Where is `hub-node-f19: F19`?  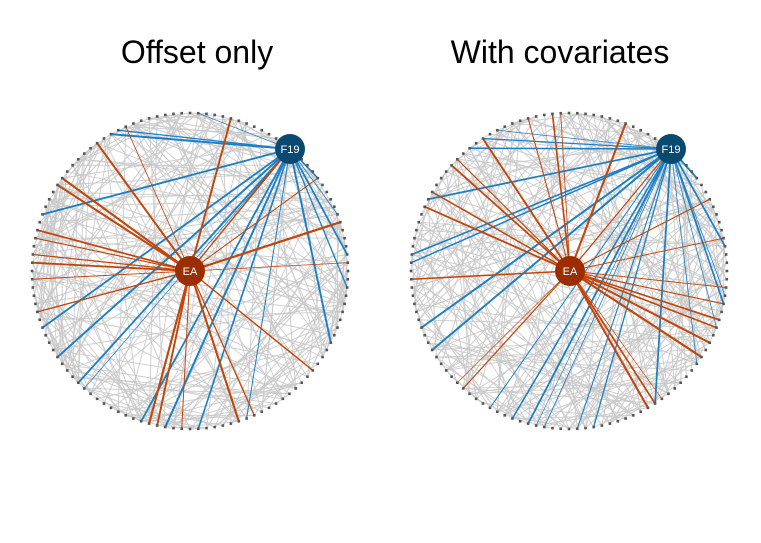 hub-node-f19: F19 is located at coordinates (671, 149).